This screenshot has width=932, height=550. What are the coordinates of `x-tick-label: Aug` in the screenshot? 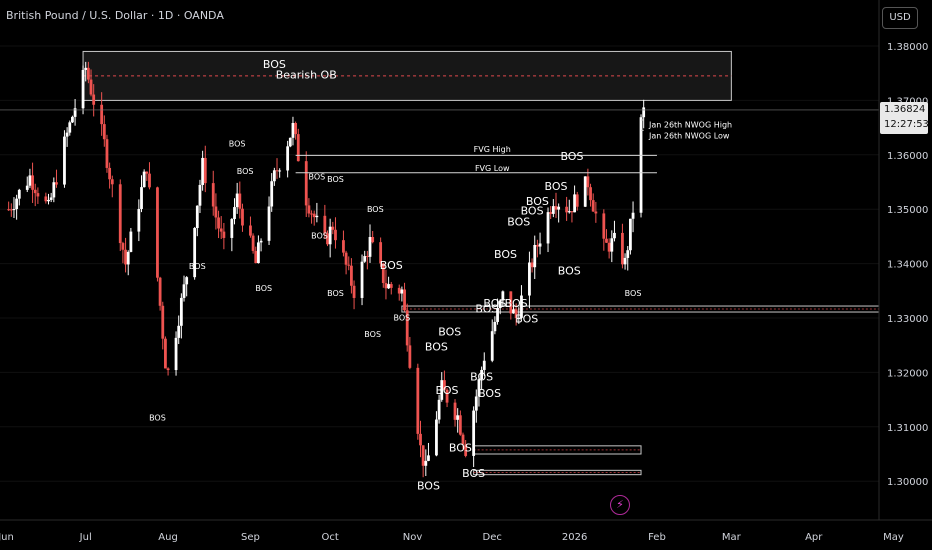 It's located at (168, 537).